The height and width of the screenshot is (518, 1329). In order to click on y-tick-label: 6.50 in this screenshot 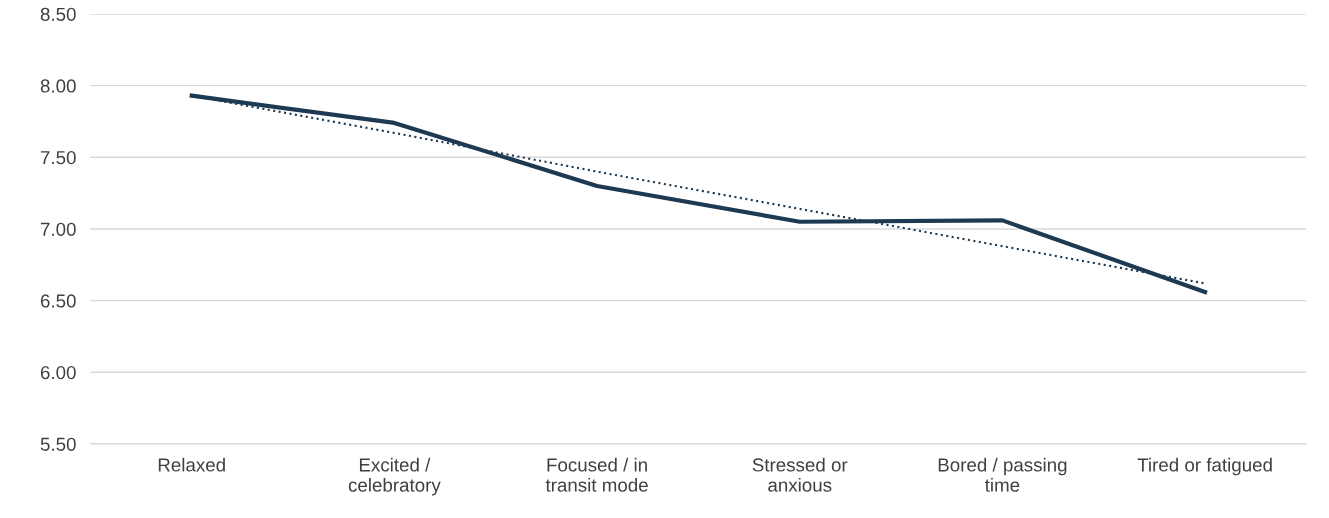, I will do `click(58, 301)`.